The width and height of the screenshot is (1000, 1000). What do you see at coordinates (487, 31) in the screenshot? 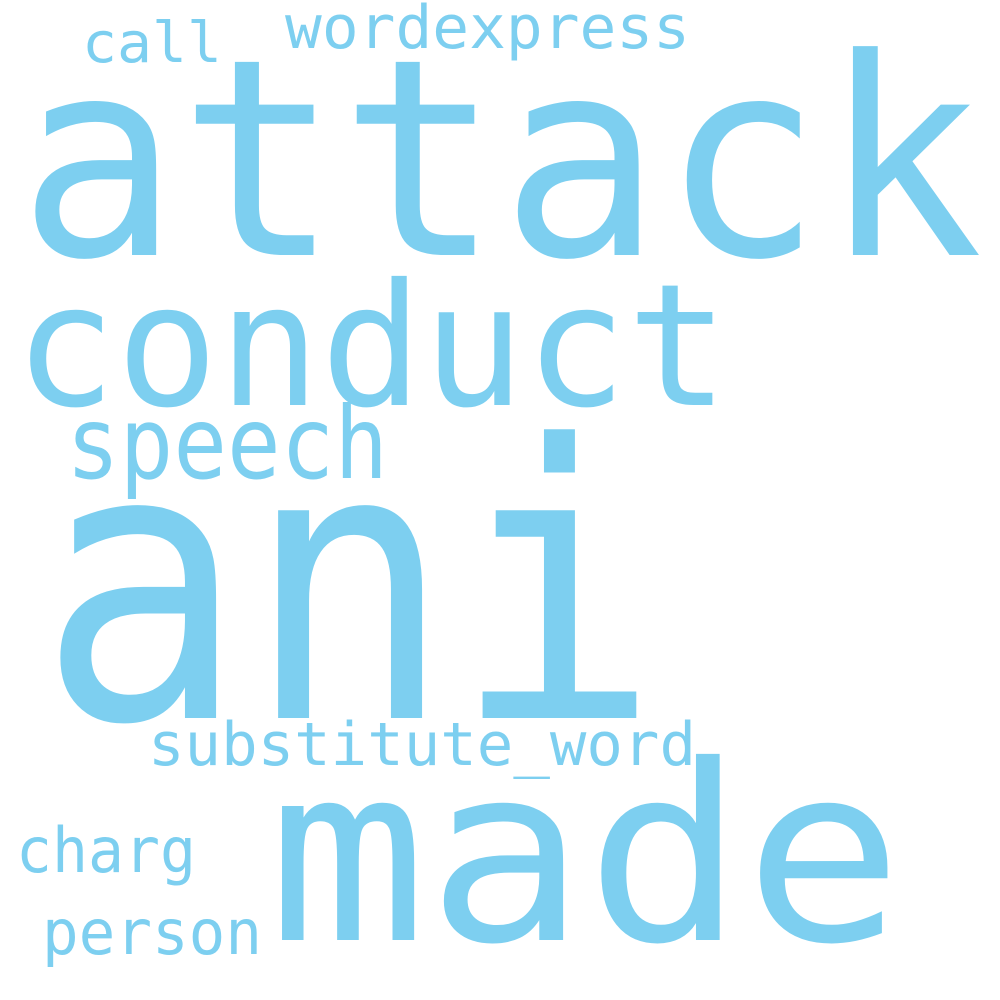
I see `word-wordexpress: wordexpress` at bounding box center [487, 31].